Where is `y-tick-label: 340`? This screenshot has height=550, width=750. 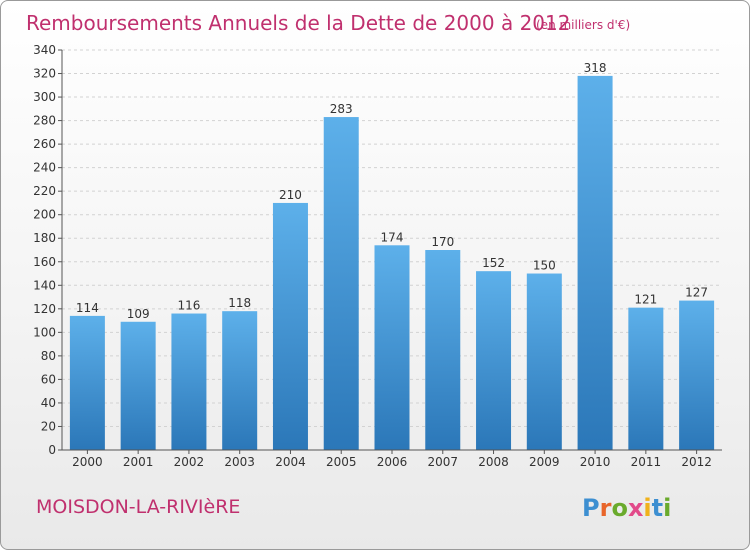
y-tick-label: 340 is located at coordinates (44, 50).